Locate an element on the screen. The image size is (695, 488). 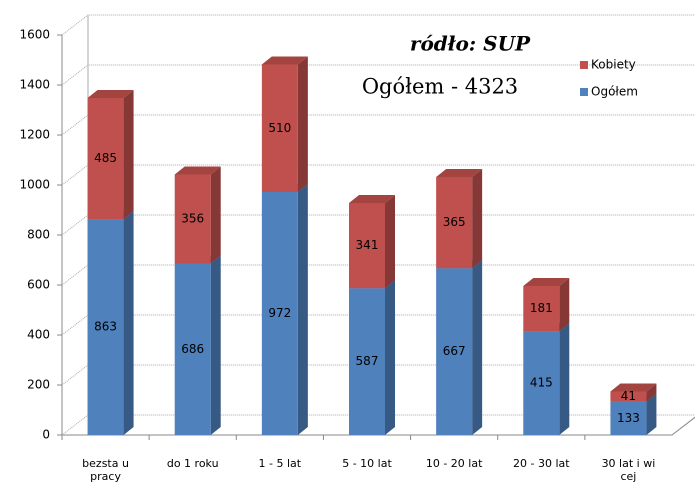
y-tick-label: 1600 is located at coordinates (34, 35).